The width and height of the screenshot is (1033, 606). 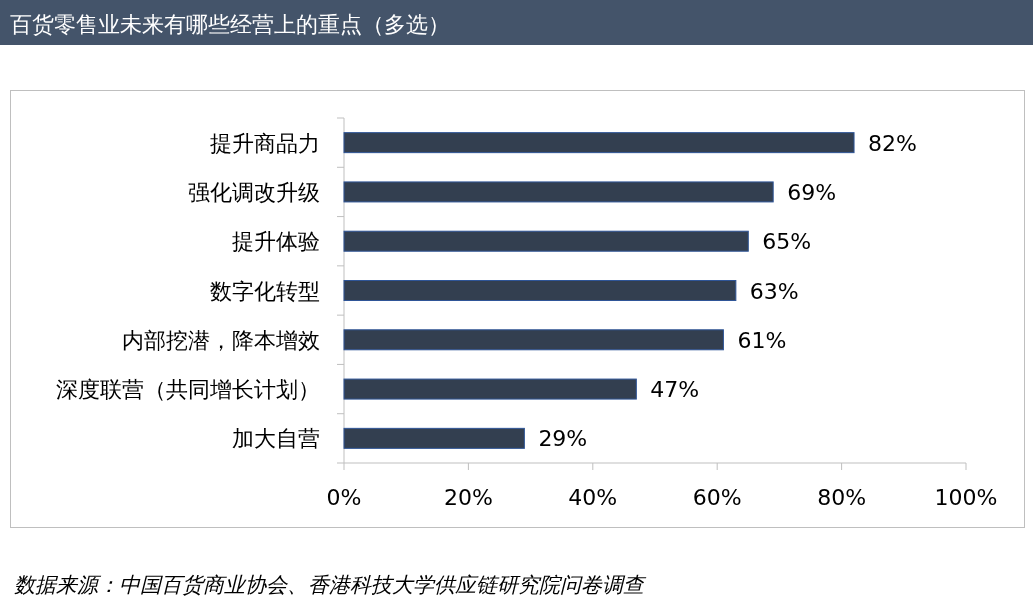 I want to click on y-tick-label: 强化调改升级, so click(x=254, y=192).